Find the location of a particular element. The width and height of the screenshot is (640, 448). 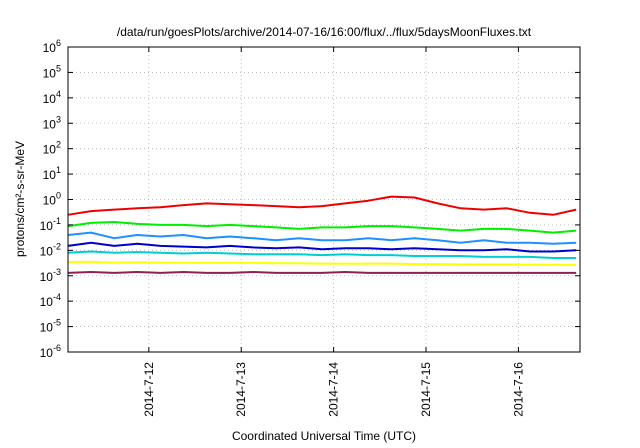

x-tick-label: 2014-7-12 is located at coordinates (149, 389).